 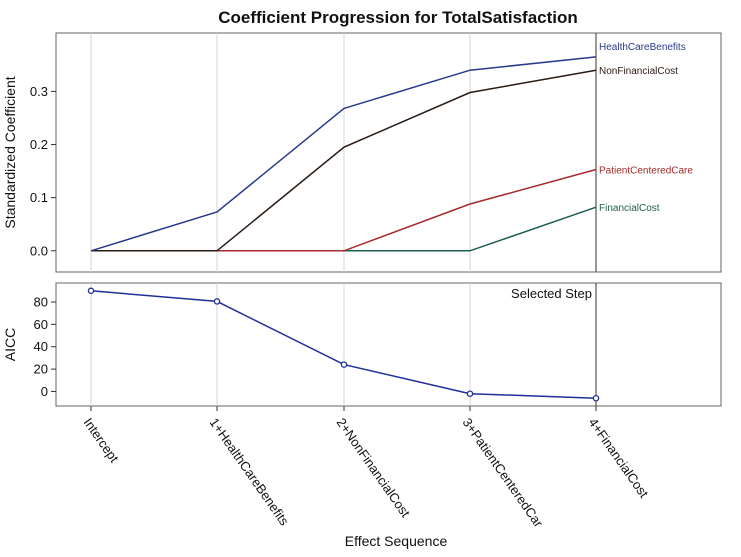 What do you see at coordinates (10, 344) in the screenshot?
I see `aicc-y-axis-label: AICC` at bounding box center [10, 344].